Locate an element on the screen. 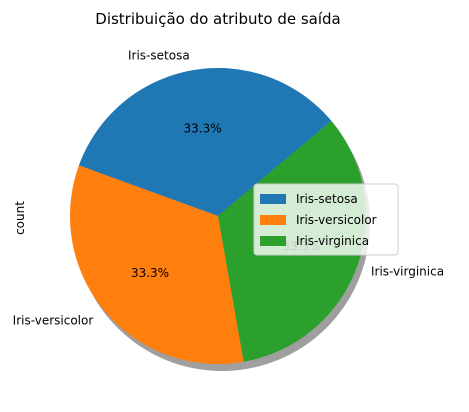 The height and width of the screenshot is (412, 469). slice-label: Iris-versicolor is located at coordinates (53, 321).